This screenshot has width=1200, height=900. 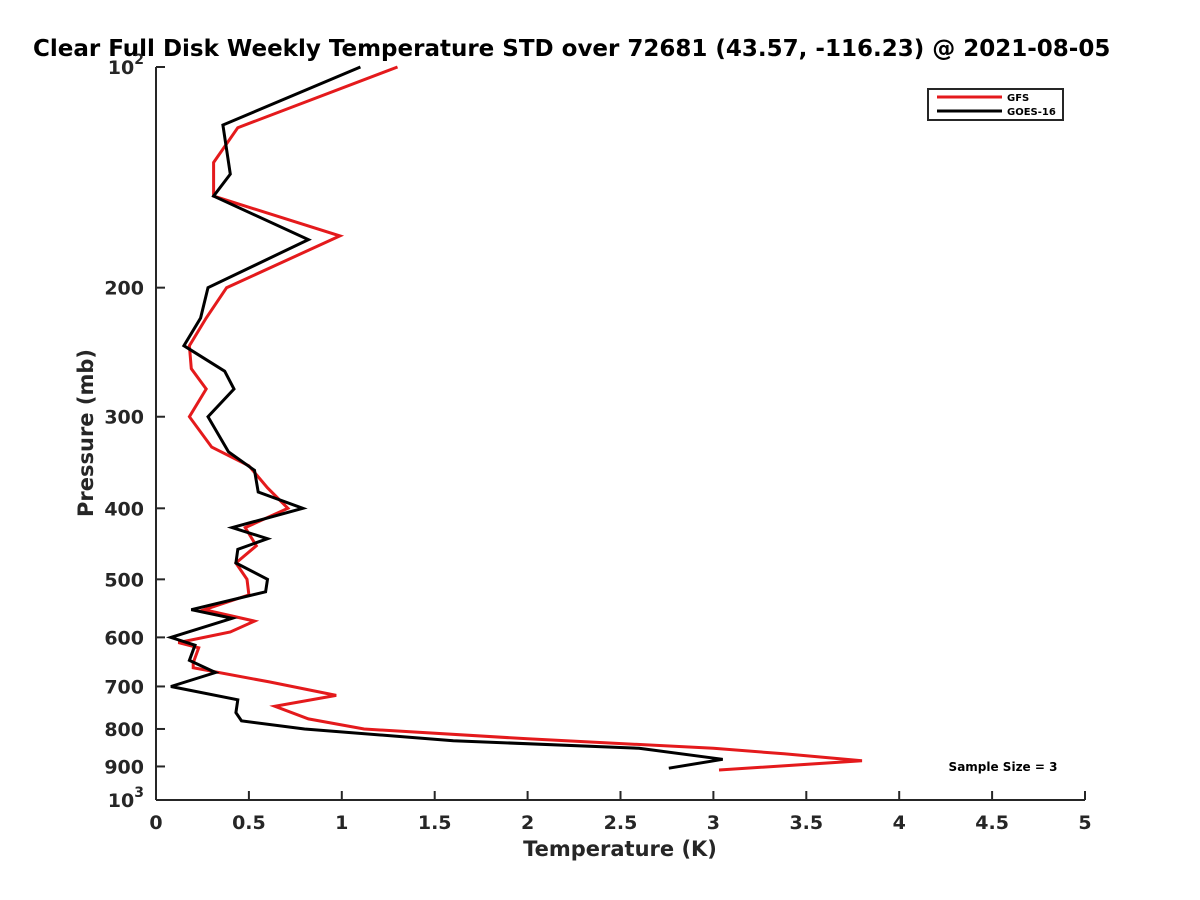 I want to click on y-tick-label: 200, so click(x=124, y=289).